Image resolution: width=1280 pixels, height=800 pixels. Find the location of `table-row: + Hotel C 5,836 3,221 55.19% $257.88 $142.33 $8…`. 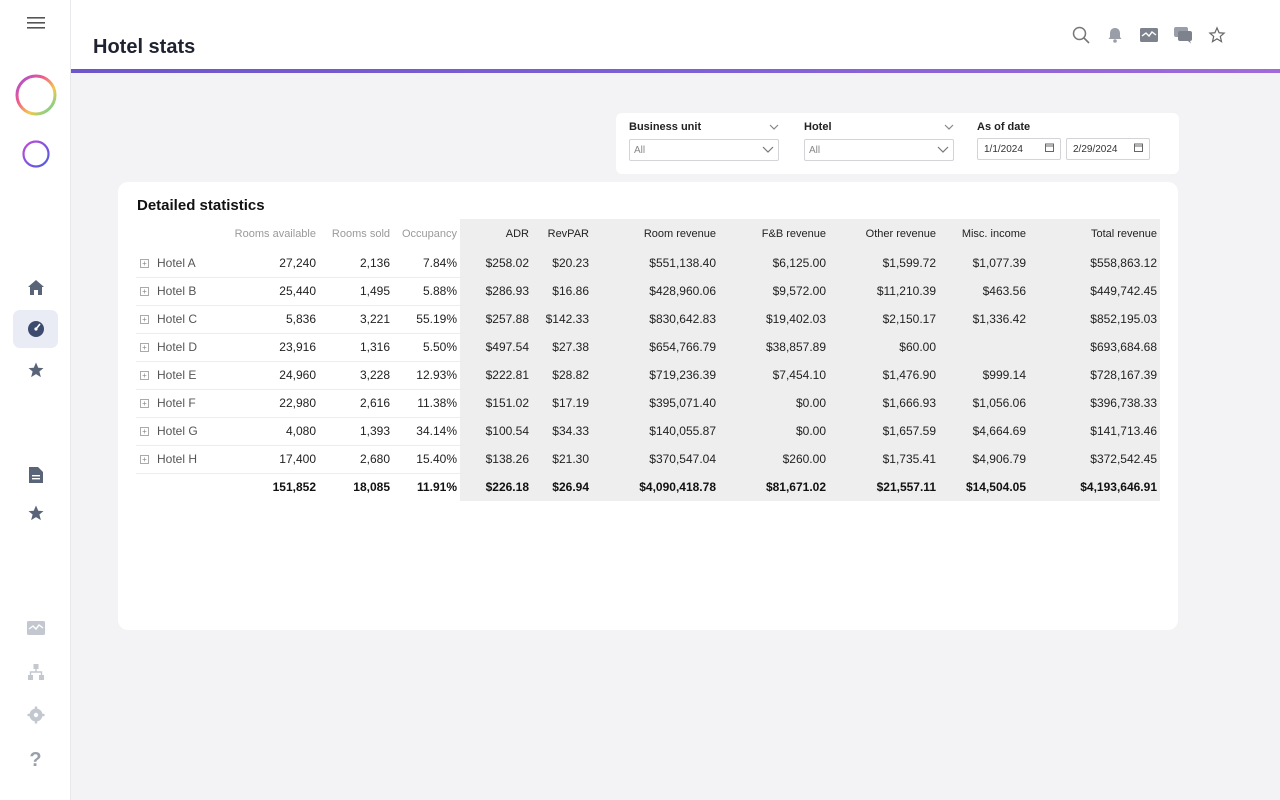

table-row: + Hotel C 5,836 3,221 55.19% $257.88 $142.33 $8… is located at coordinates (648, 319).